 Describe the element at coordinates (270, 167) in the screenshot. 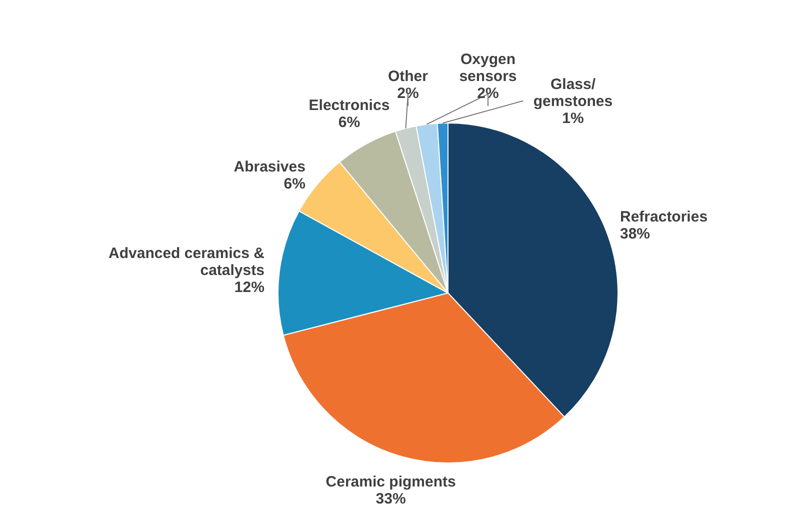

I see `slice-label: Abrasives` at that location.